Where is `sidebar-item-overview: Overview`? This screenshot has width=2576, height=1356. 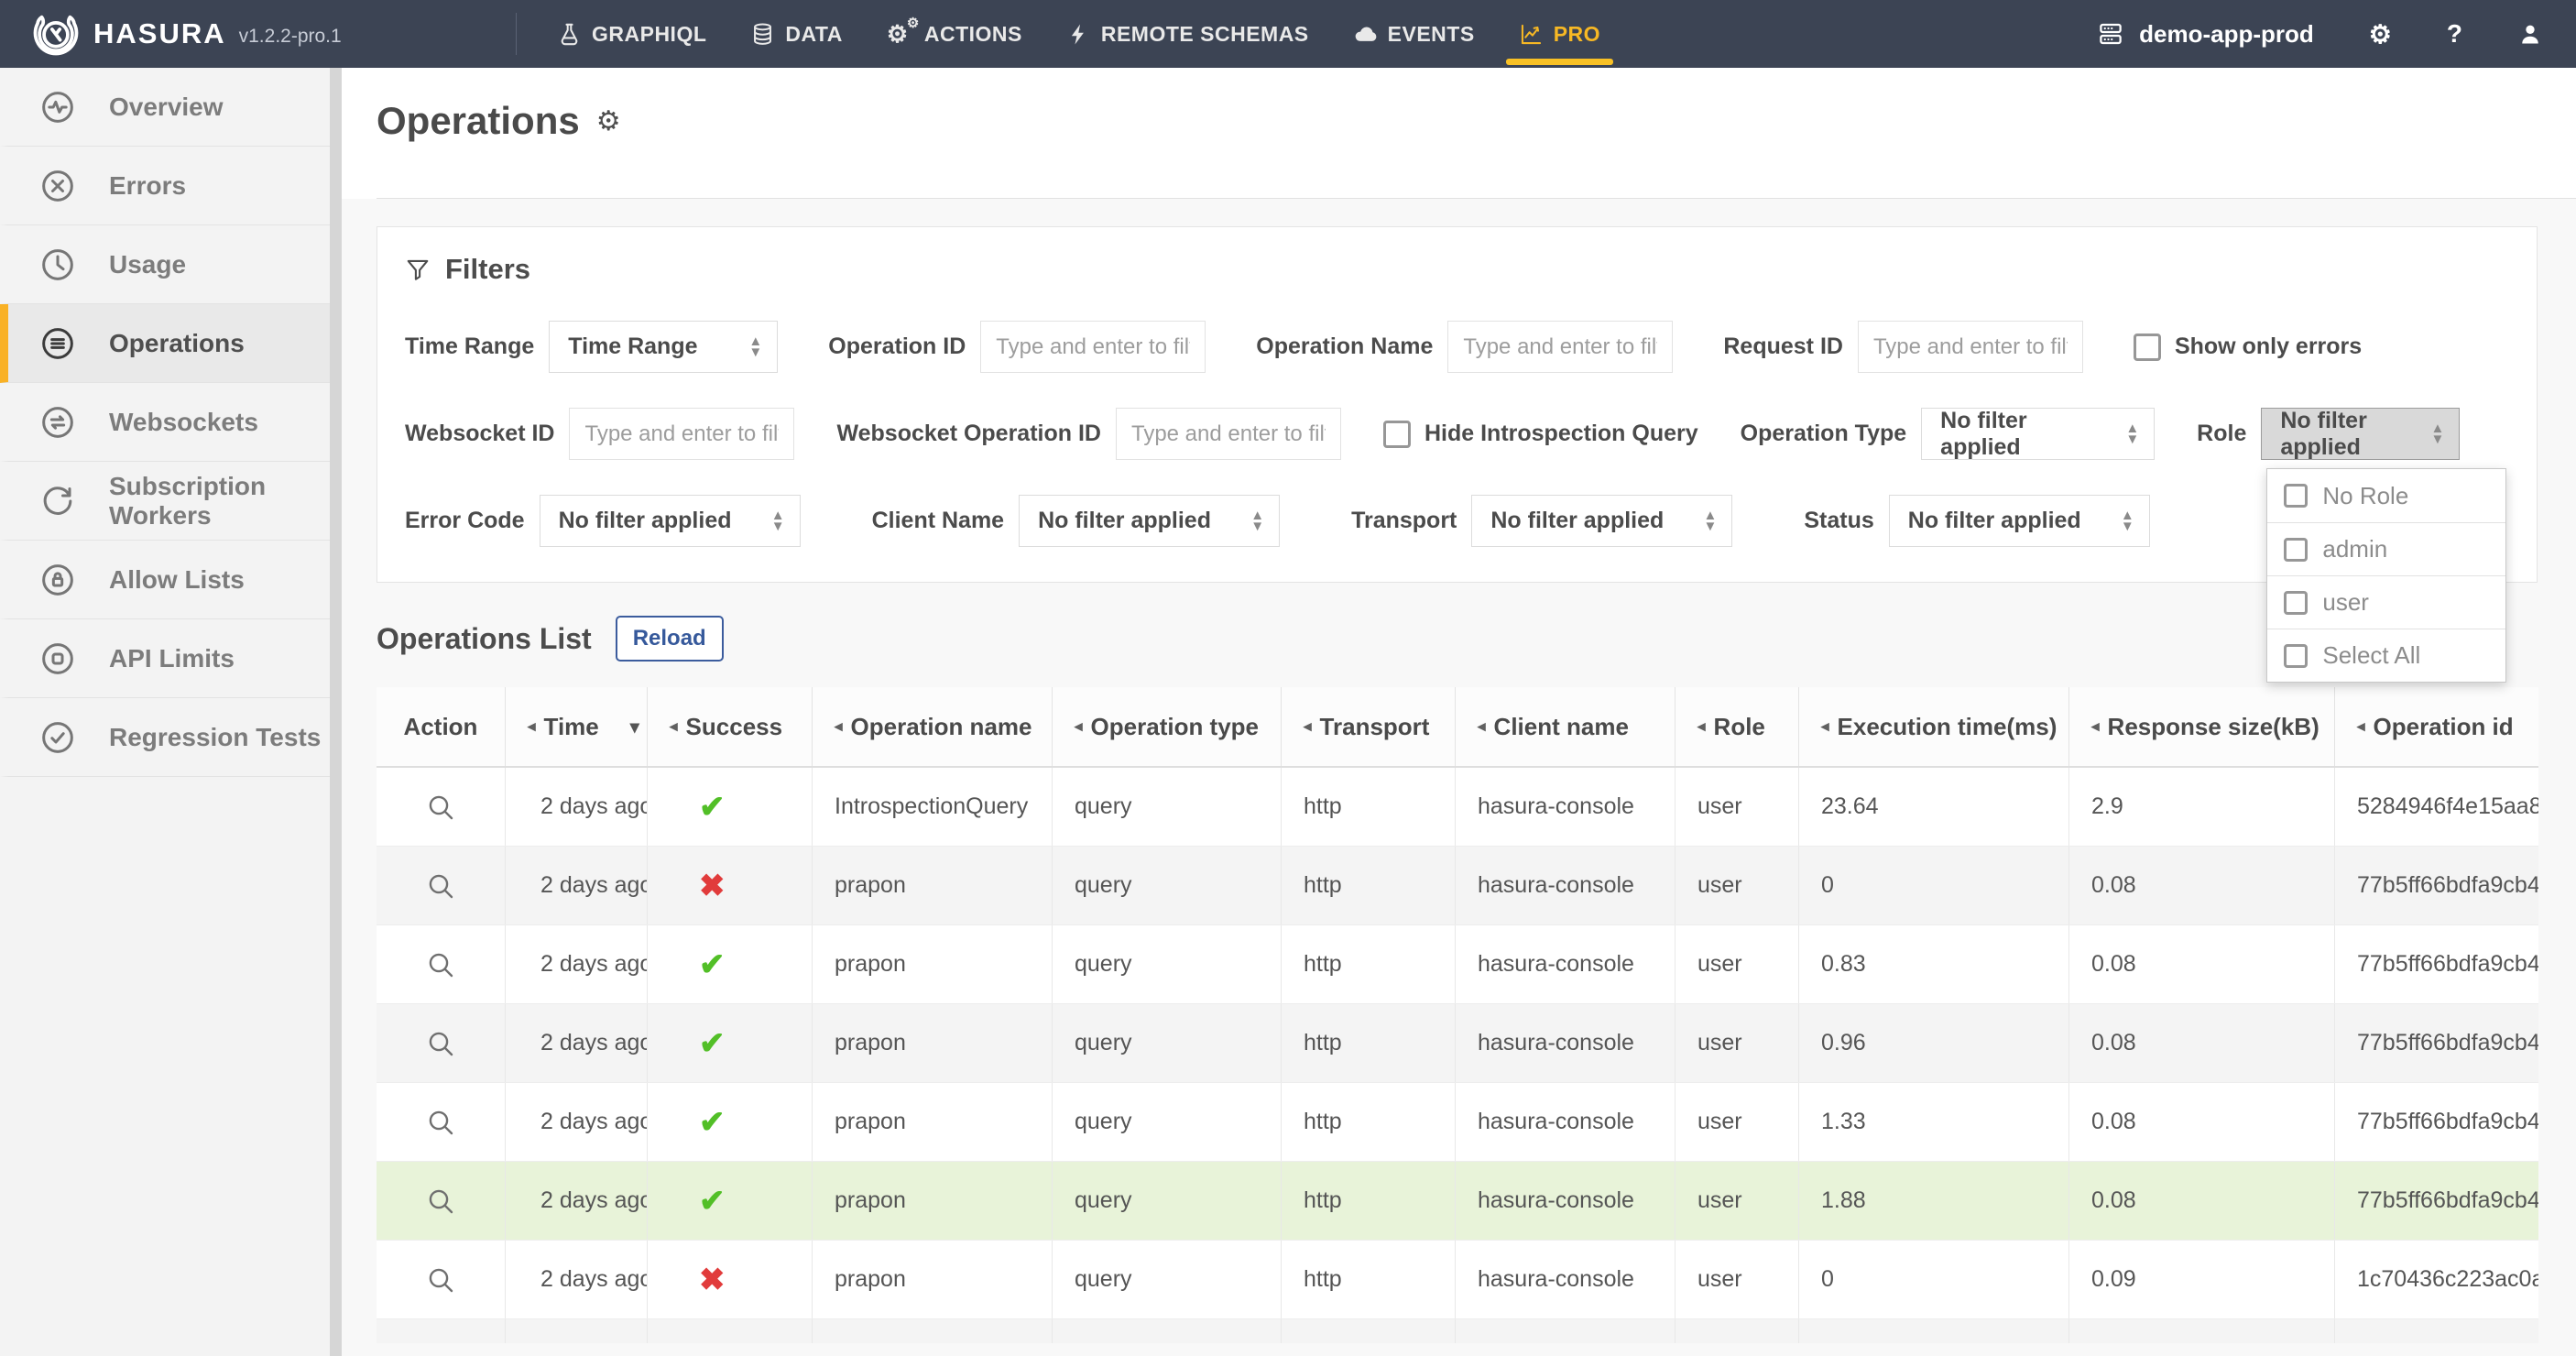 sidebar-item-overview: Overview is located at coordinates (165, 108).